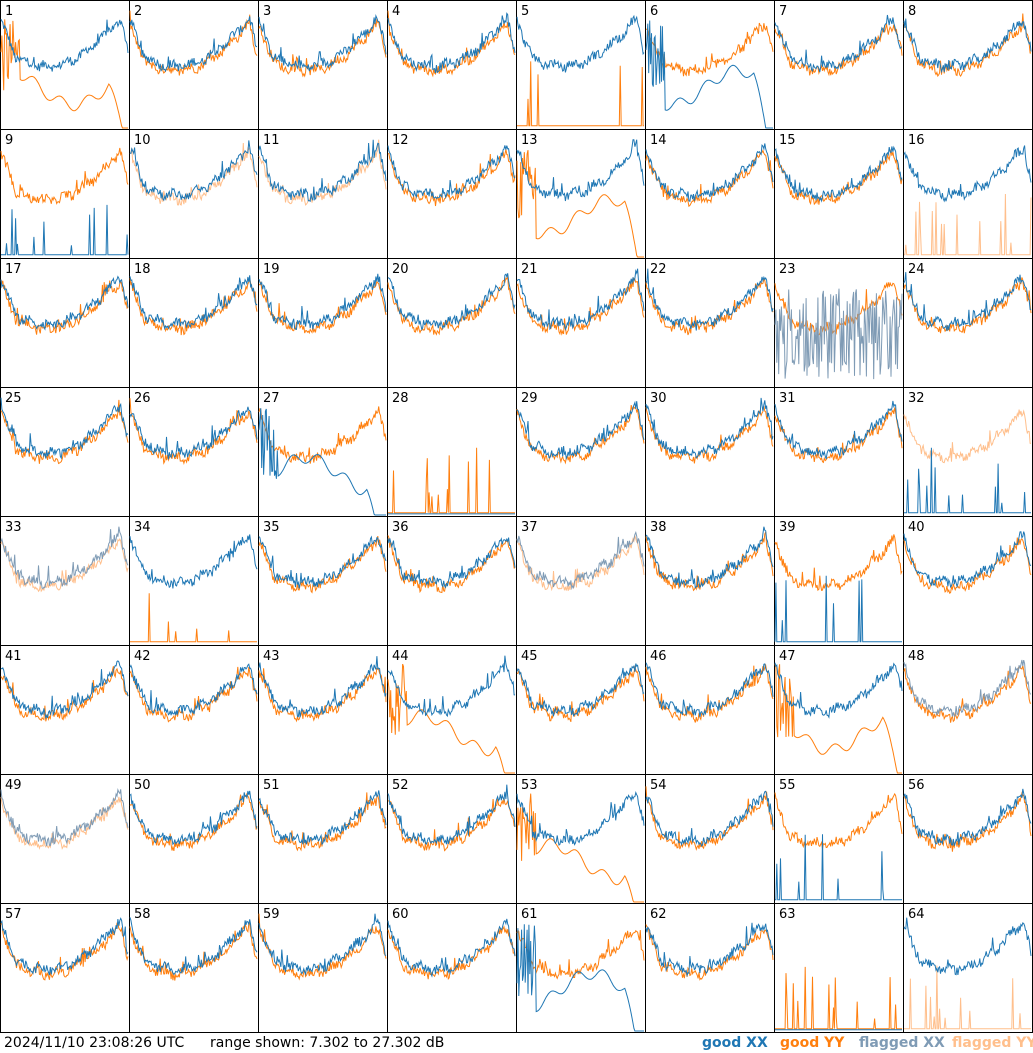 Image resolution: width=1033 pixels, height=1053 pixels. Describe the element at coordinates (13, 656) in the screenshot. I see `panel-label: 41` at that location.